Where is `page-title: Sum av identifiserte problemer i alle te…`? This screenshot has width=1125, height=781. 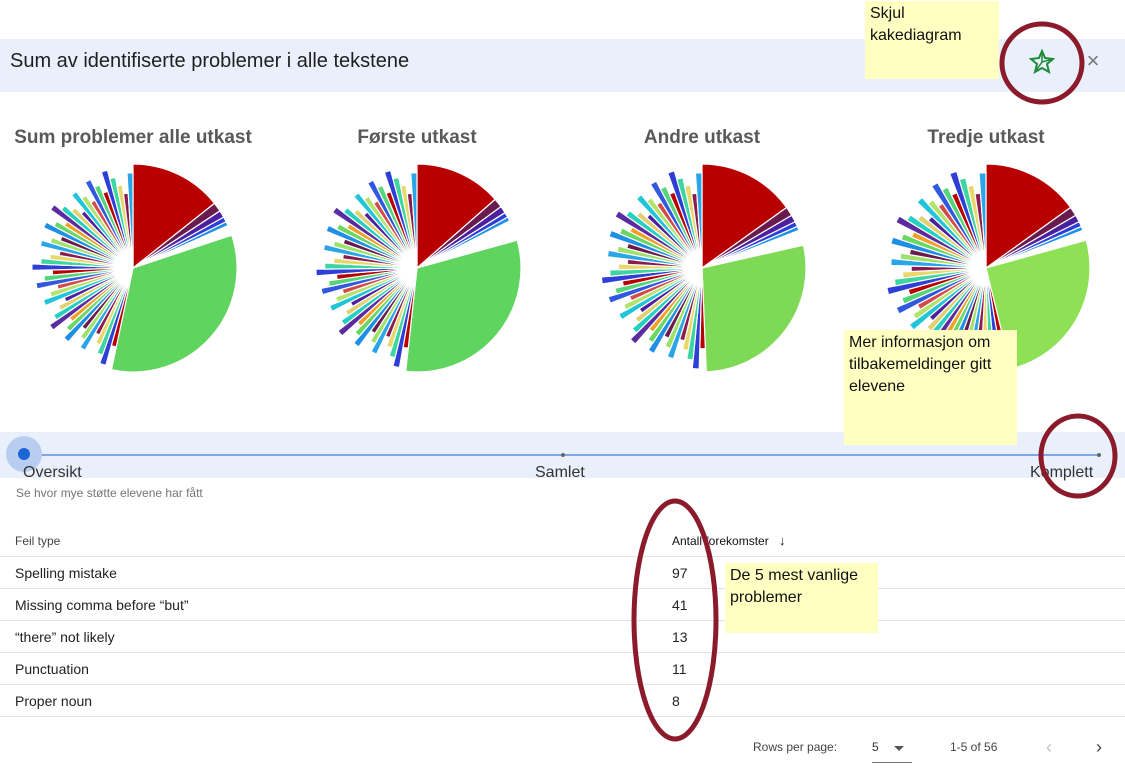 page-title: Sum av identifiserte problemer i alle te… is located at coordinates (210, 61).